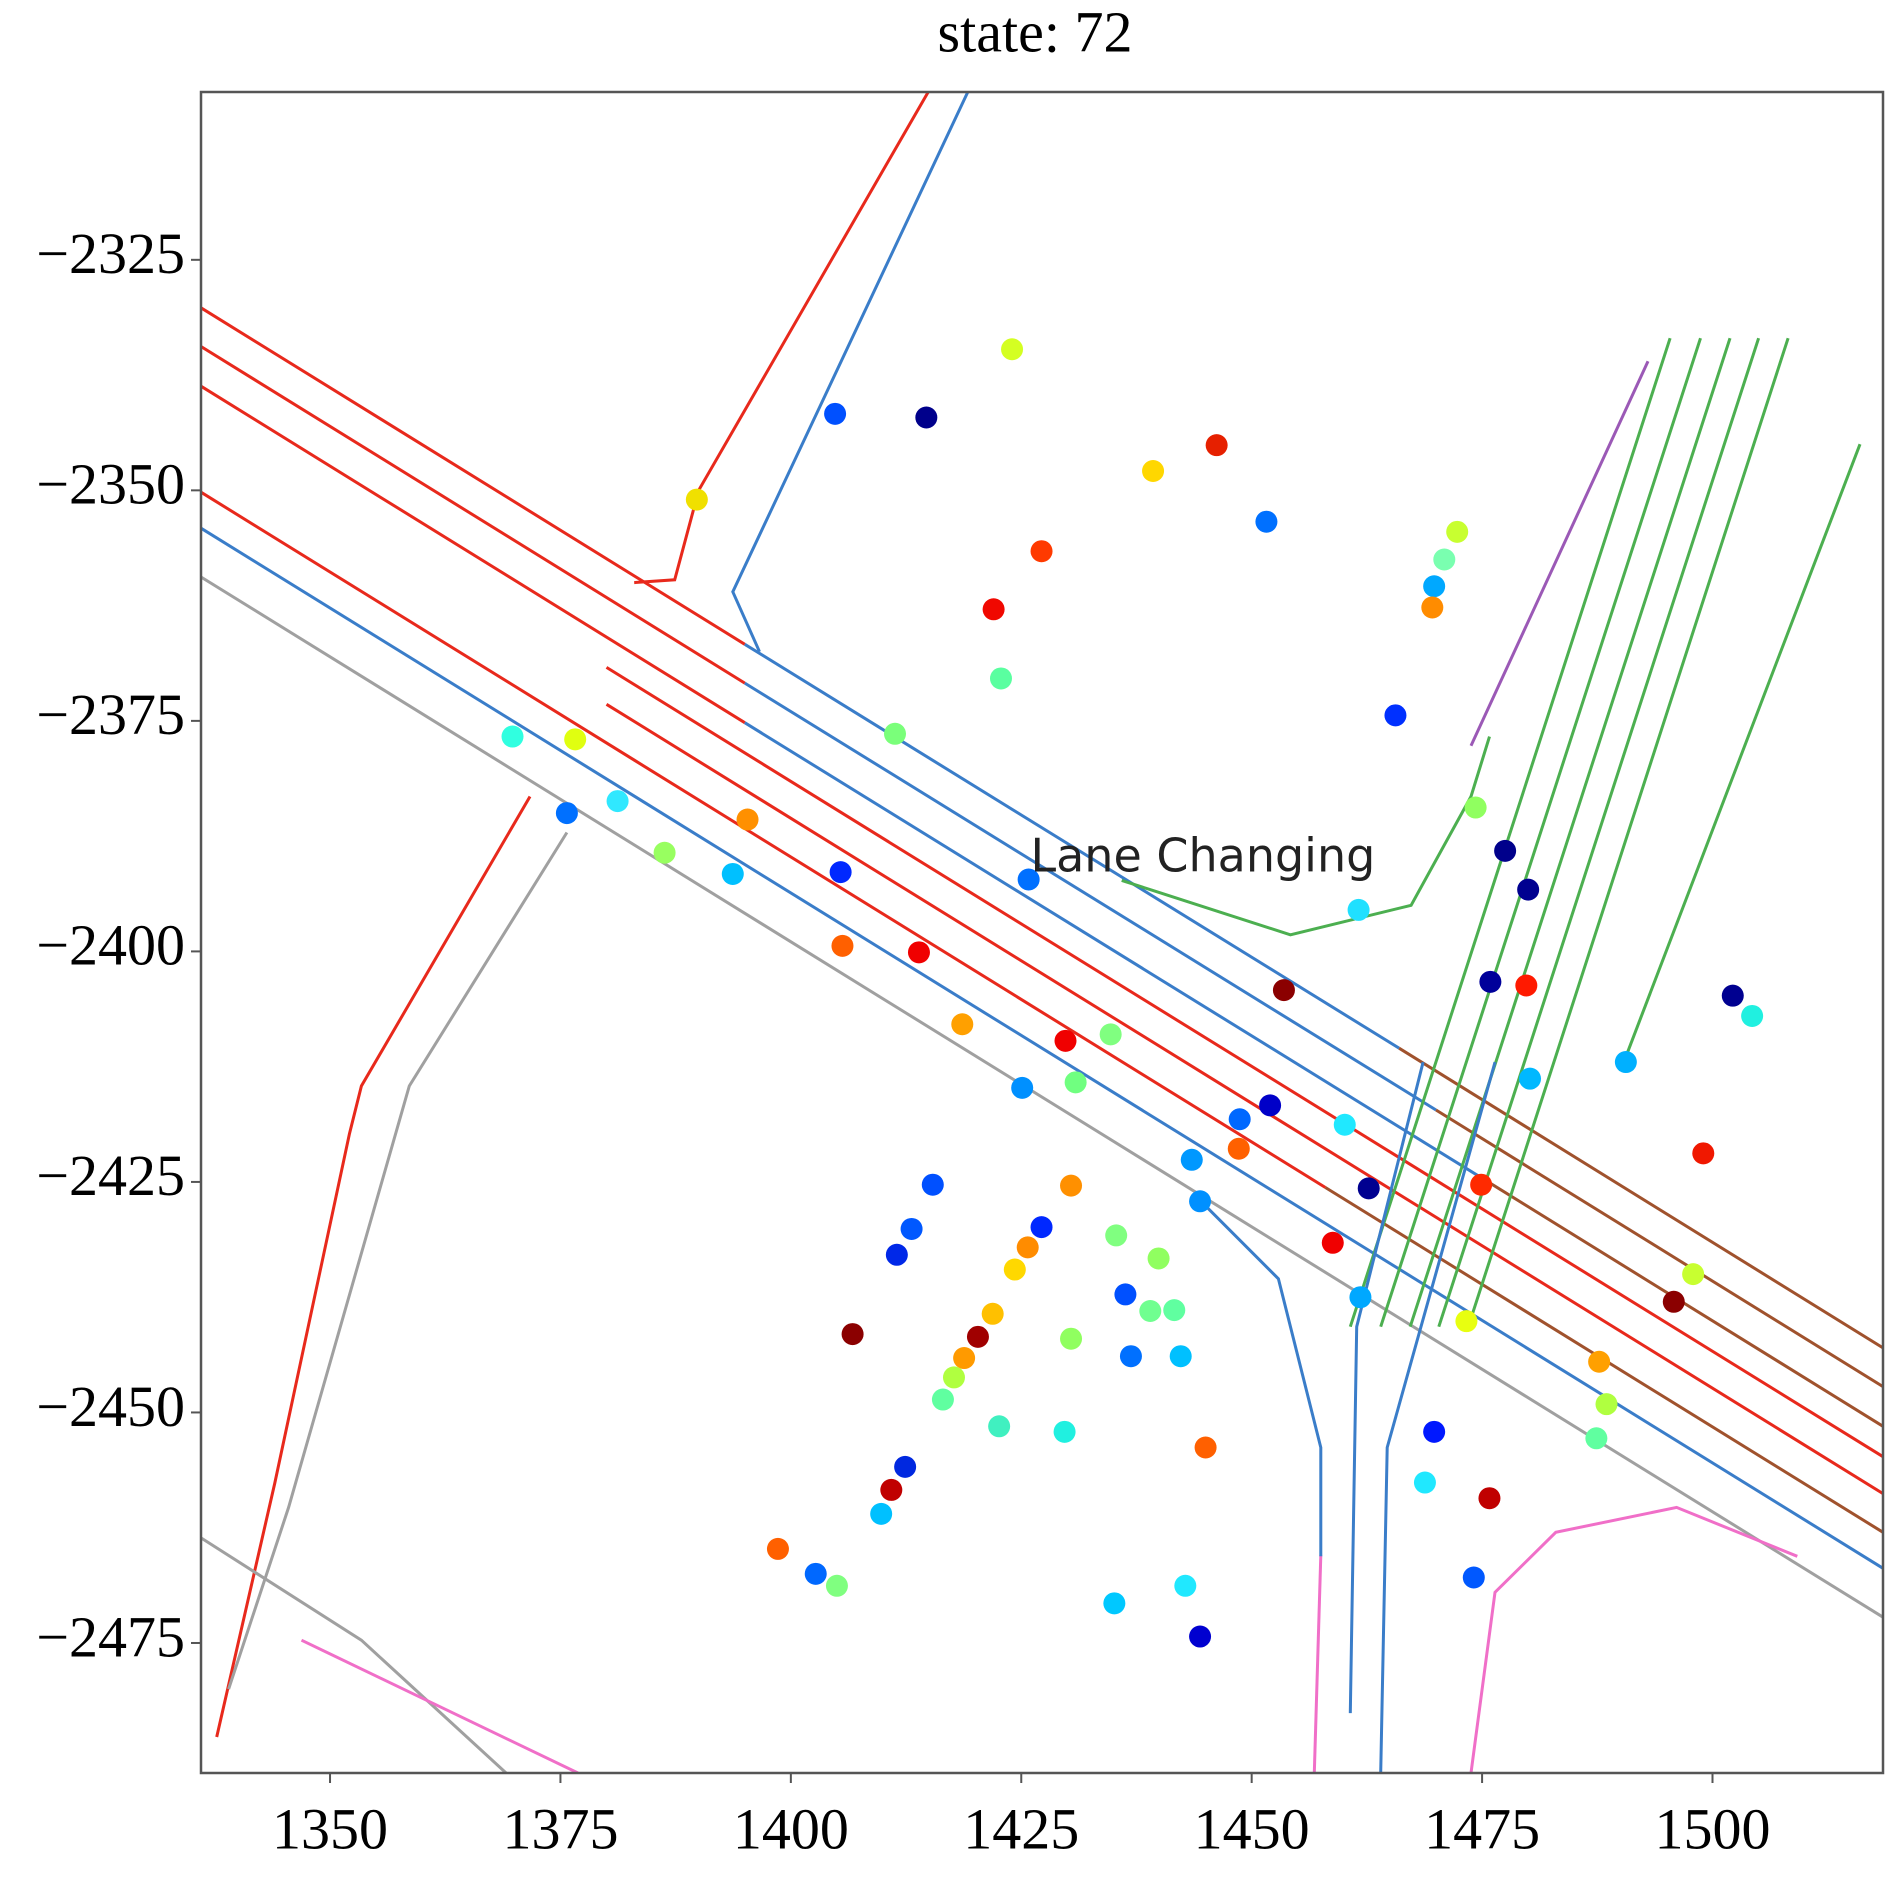 This screenshot has width=1890, height=1879. Describe the element at coordinates (1202, 856) in the screenshot. I see `annotation: Lane Changing` at that location.